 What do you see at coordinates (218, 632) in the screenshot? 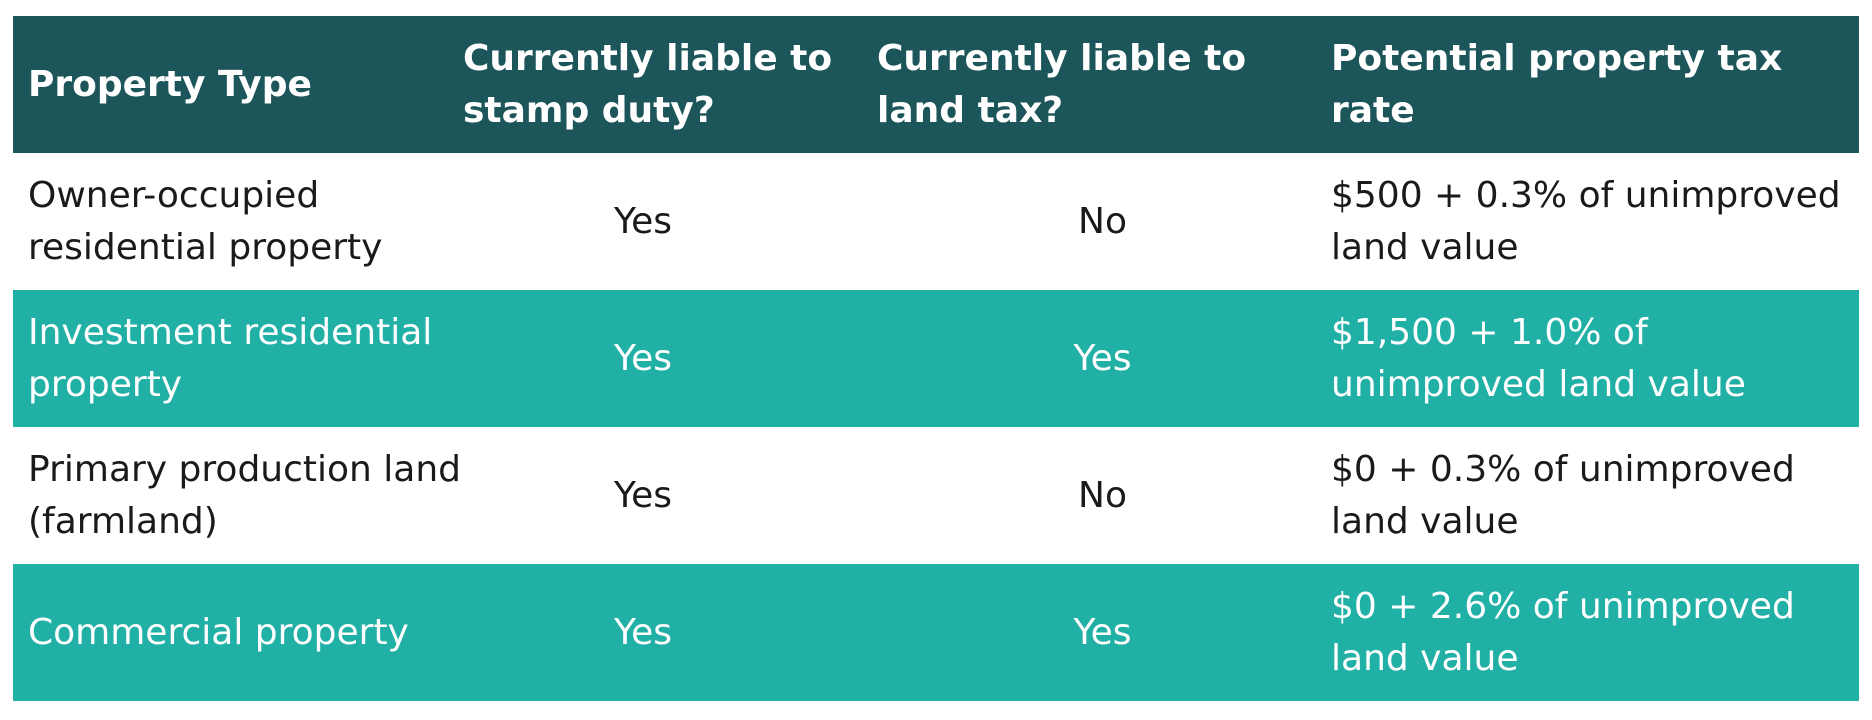
I see `cell-property-type: Commercial property` at bounding box center [218, 632].